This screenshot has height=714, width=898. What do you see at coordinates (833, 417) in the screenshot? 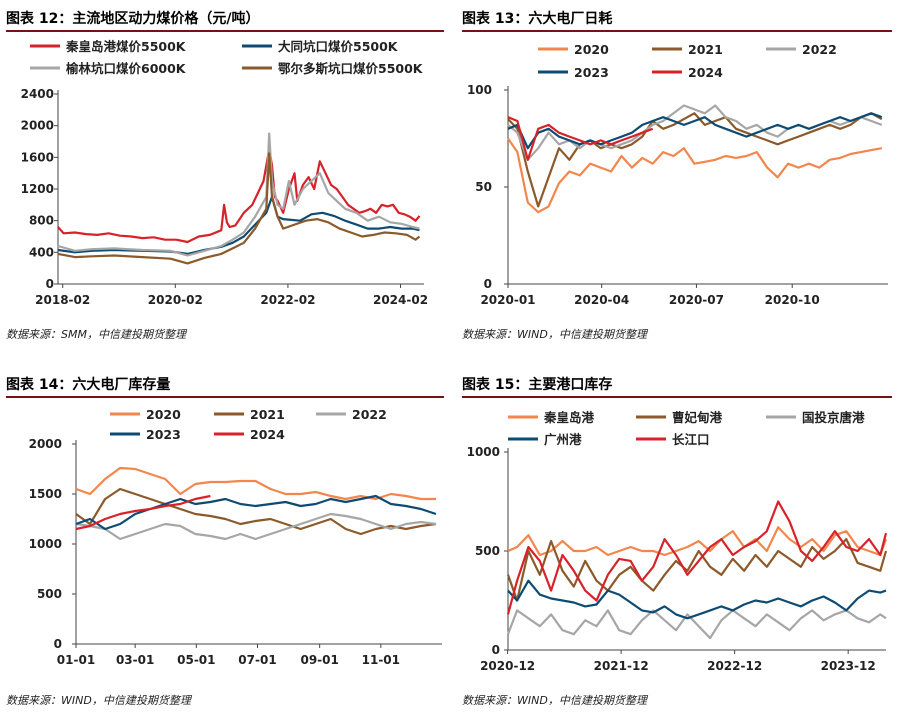
I see `legend-label-2: 国投京唐港` at bounding box center [833, 417].